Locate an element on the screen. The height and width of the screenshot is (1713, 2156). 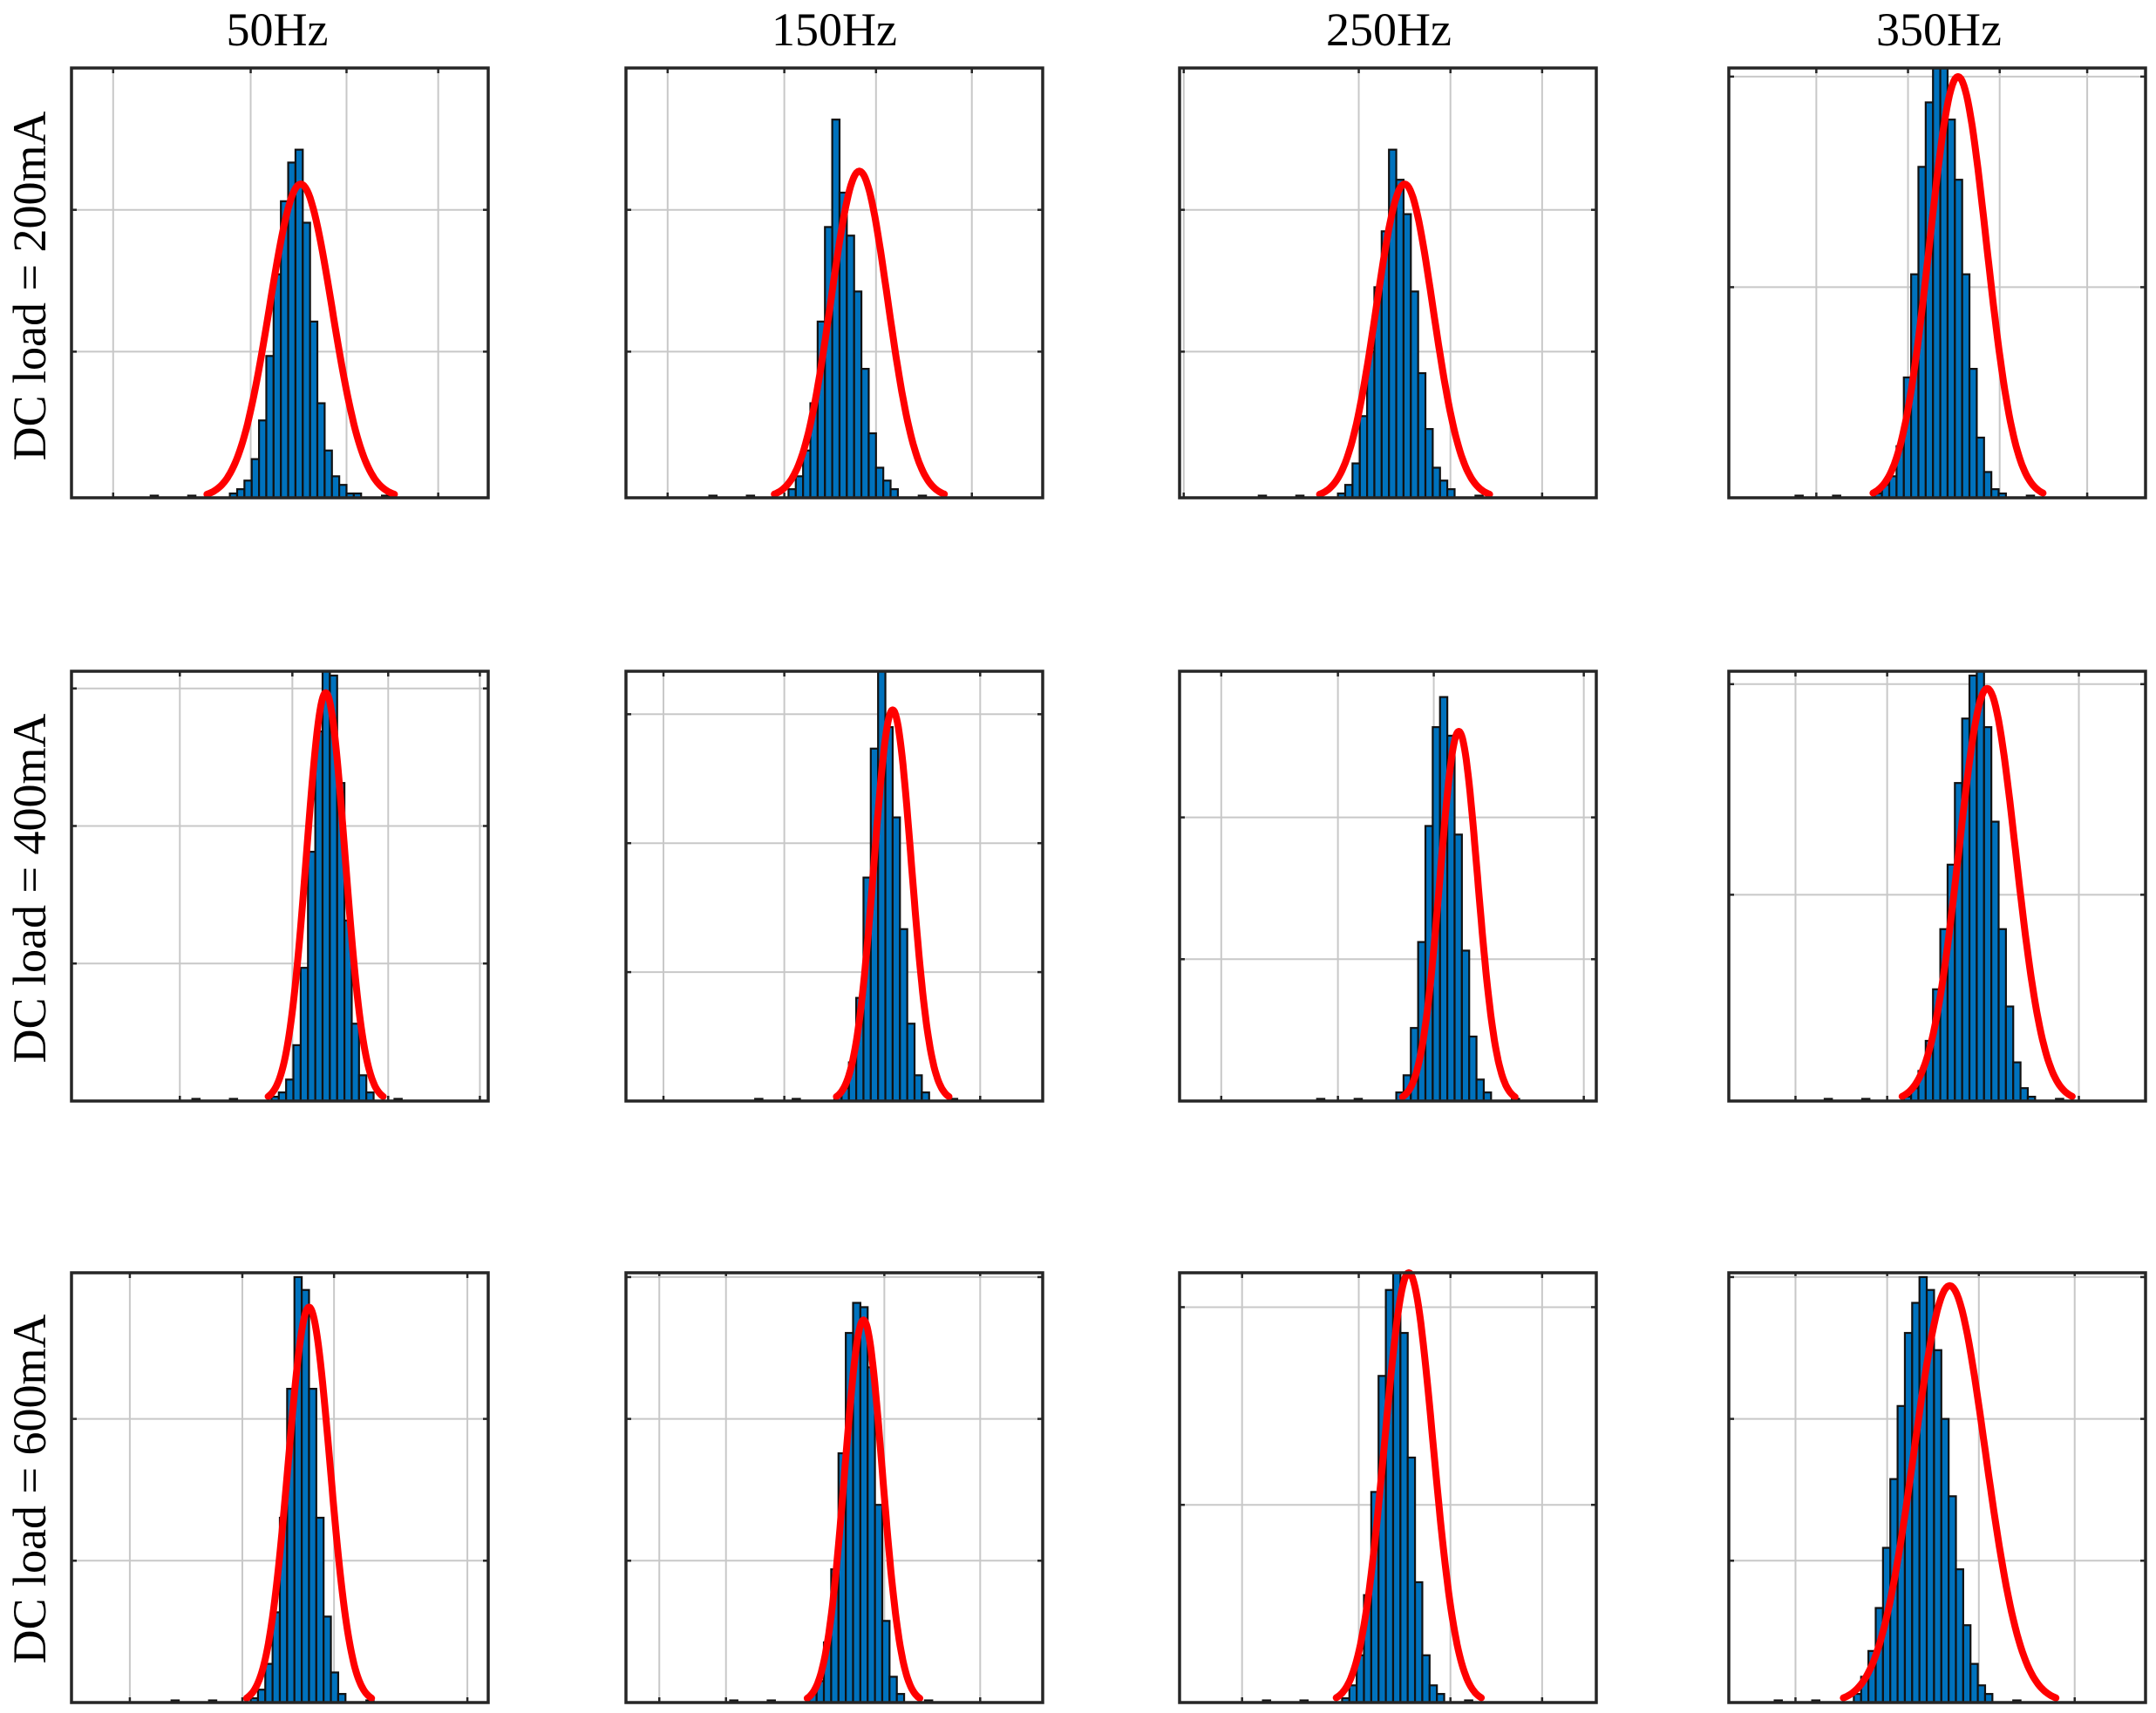
panel-row2-50hz is located at coordinates (280, 886).